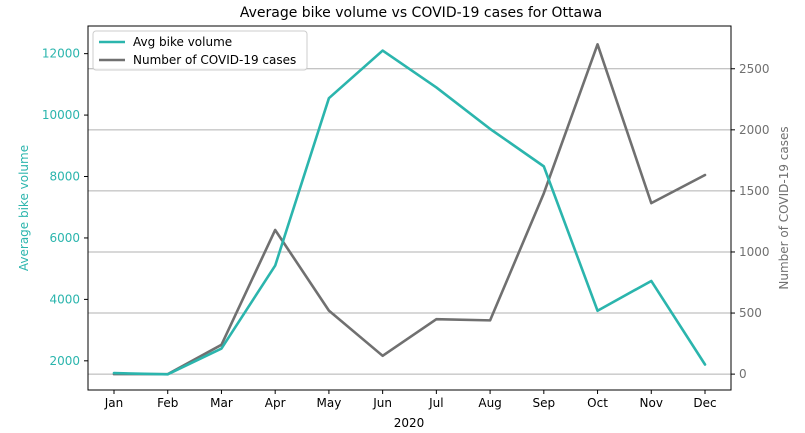 The width and height of the screenshot is (805, 433). I want to click on legend-label: Number of COVID-19 cases, so click(214, 60).